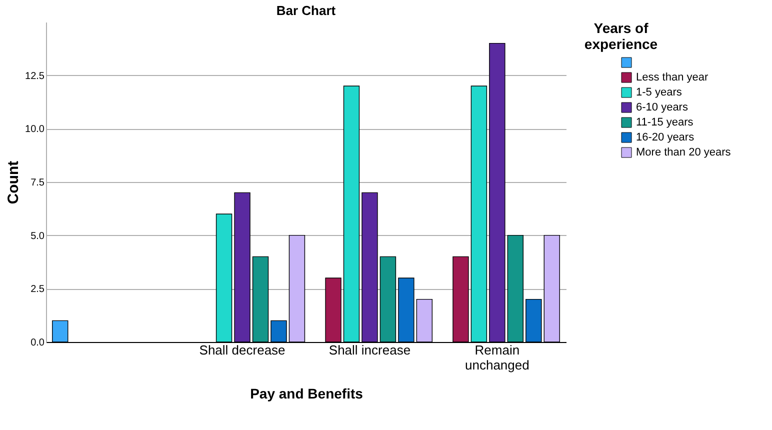  What do you see at coordinates (672, 78) in the screenshot?
I see `legend-label: Less than year` at bounding box center [672, 78].